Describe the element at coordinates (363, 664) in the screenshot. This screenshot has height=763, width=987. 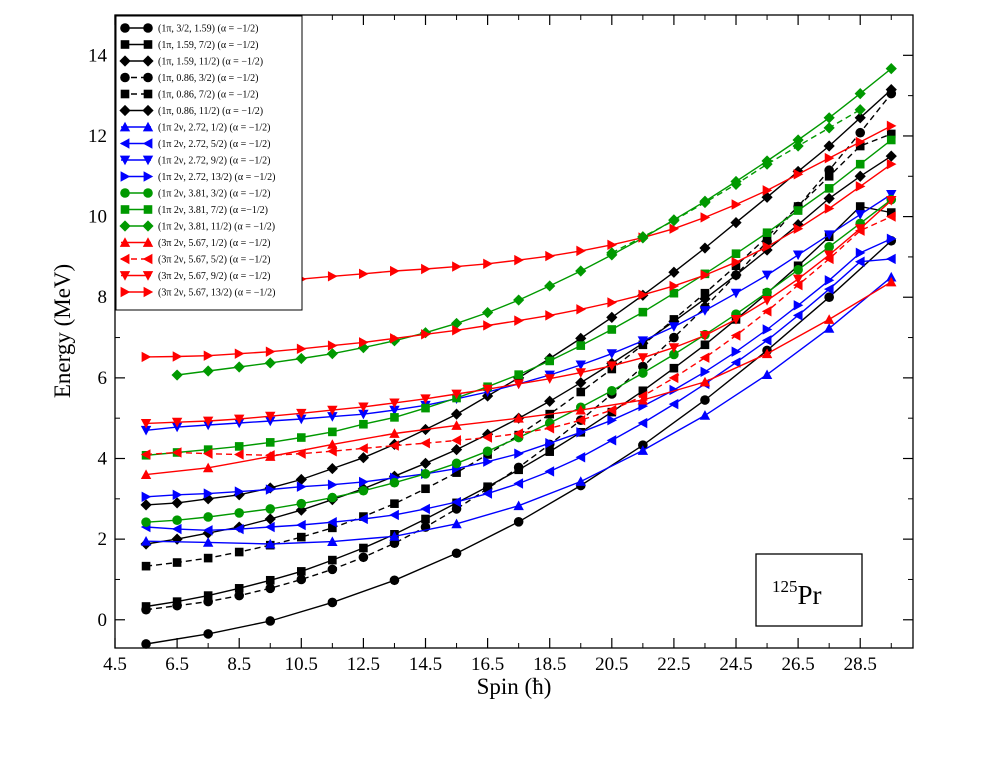
I see `x-tick-label: 12.5` at that location.